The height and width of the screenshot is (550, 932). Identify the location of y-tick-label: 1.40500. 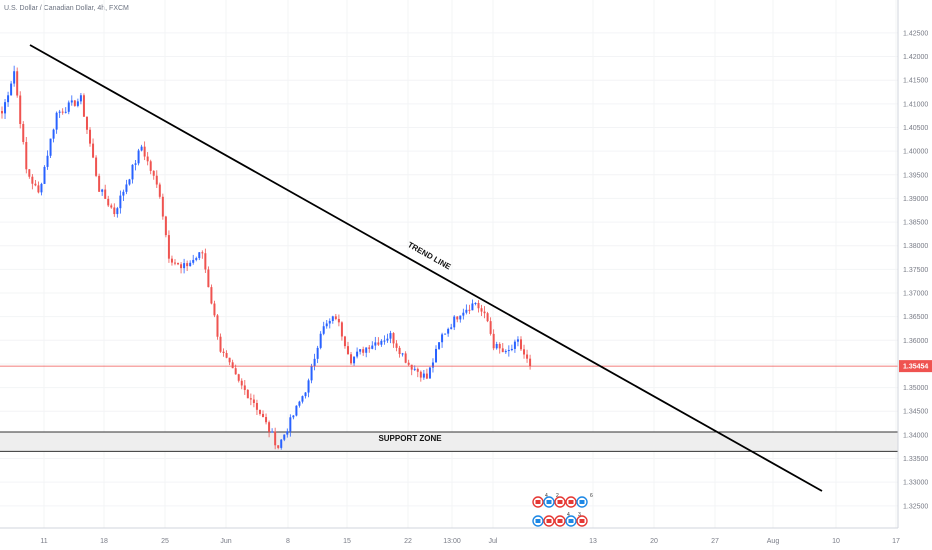
(915, 128).